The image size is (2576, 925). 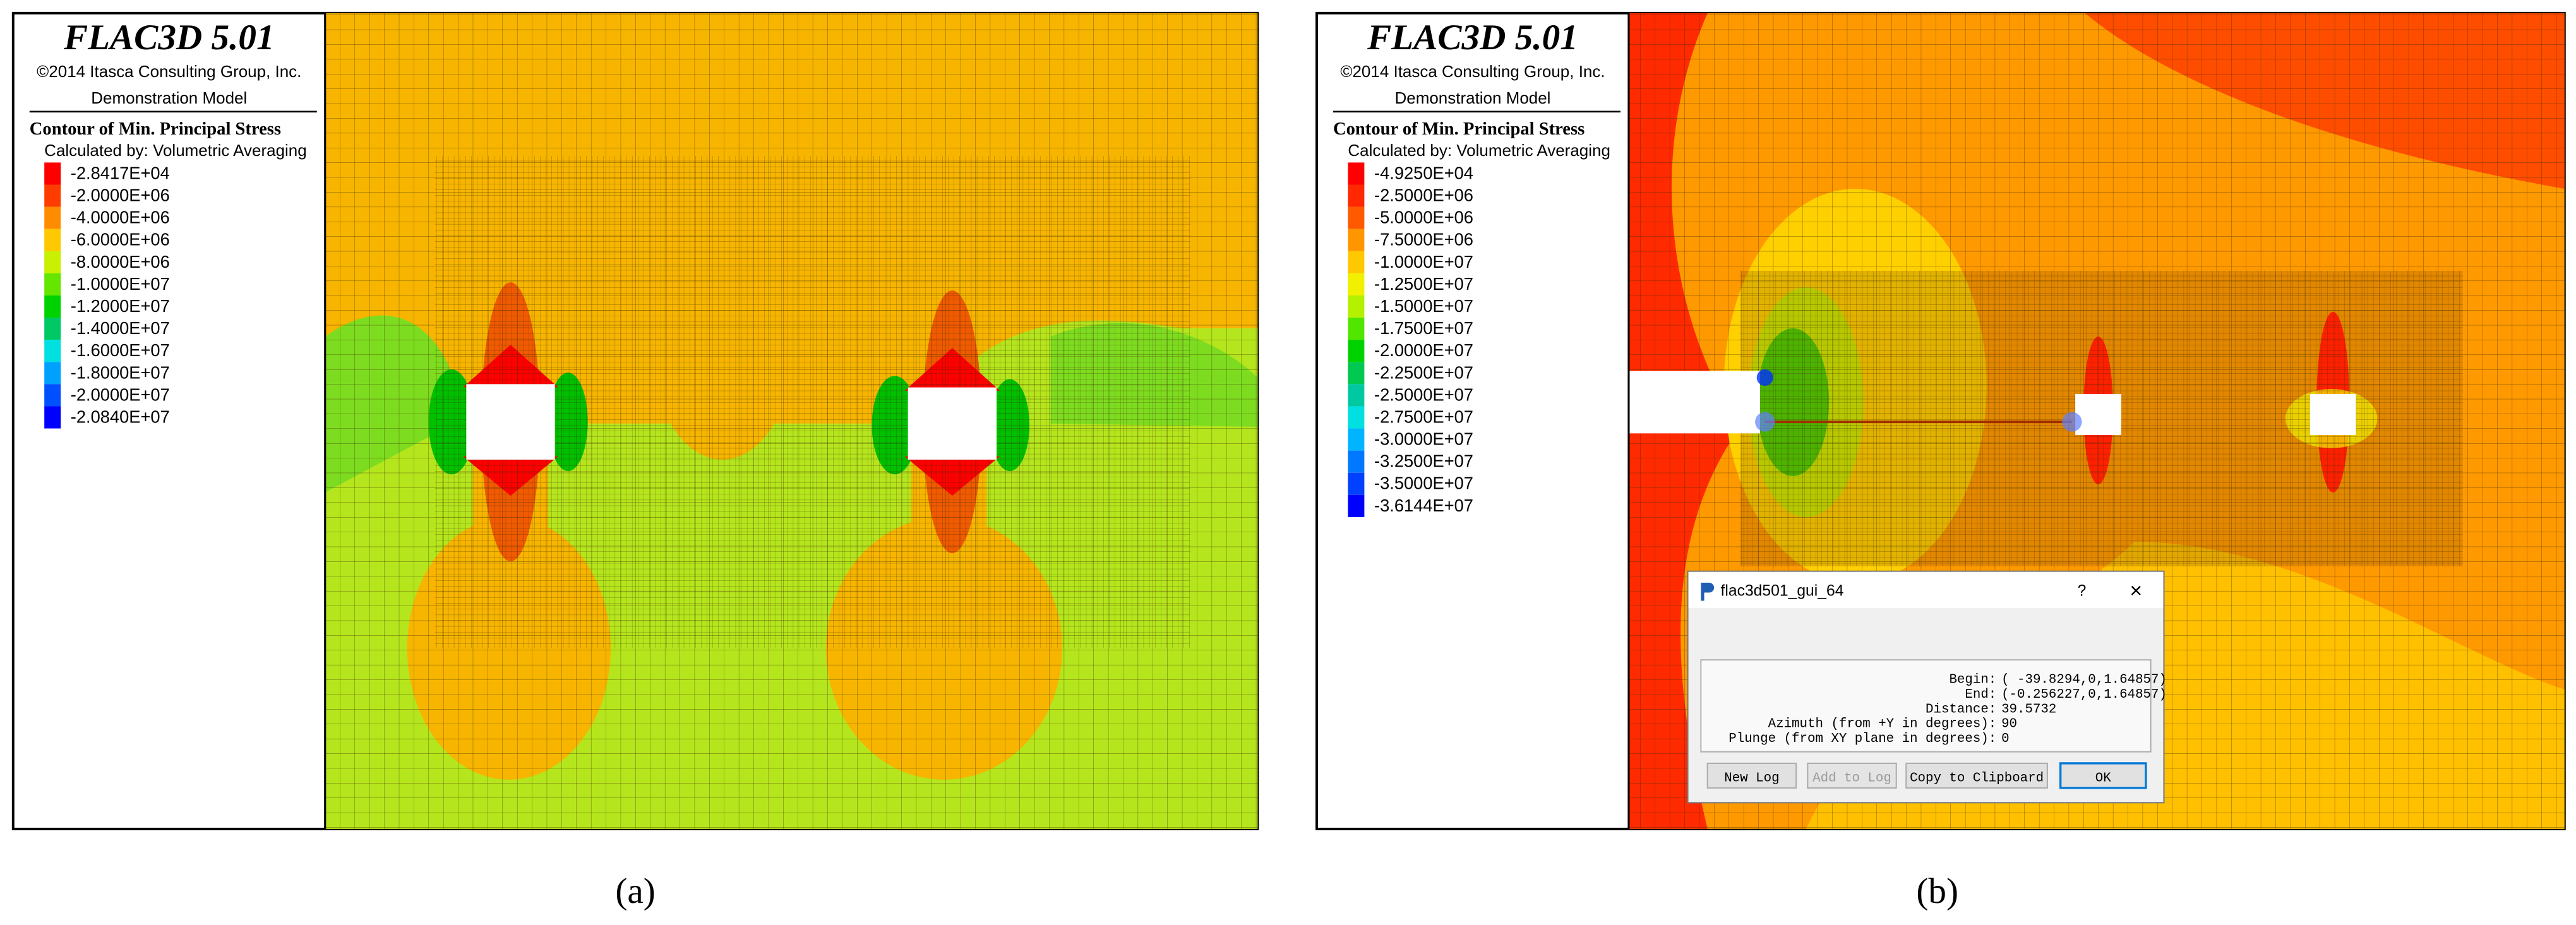 I want to click on legend-label: -3.2500E+07, so click(x=1423, y=461).